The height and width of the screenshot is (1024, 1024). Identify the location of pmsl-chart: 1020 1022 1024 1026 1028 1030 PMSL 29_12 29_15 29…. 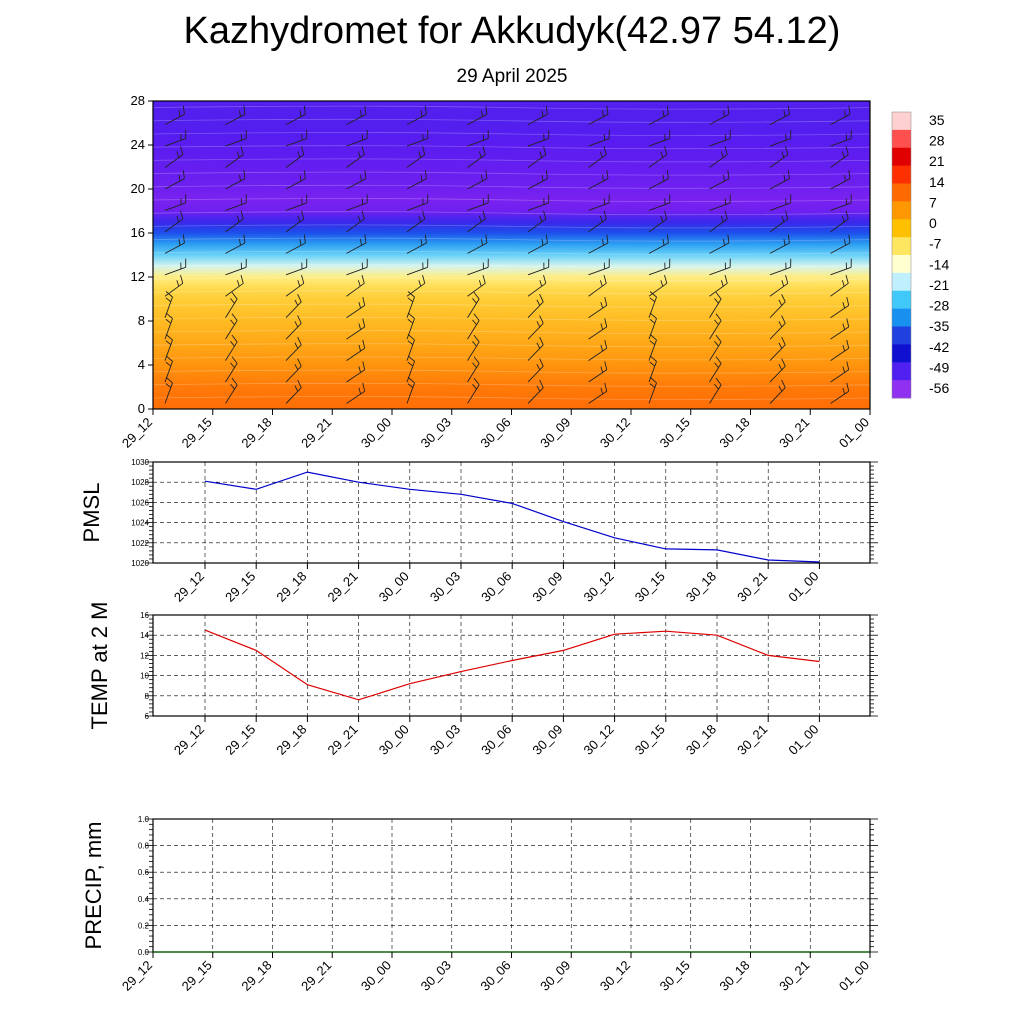
(478, 531).